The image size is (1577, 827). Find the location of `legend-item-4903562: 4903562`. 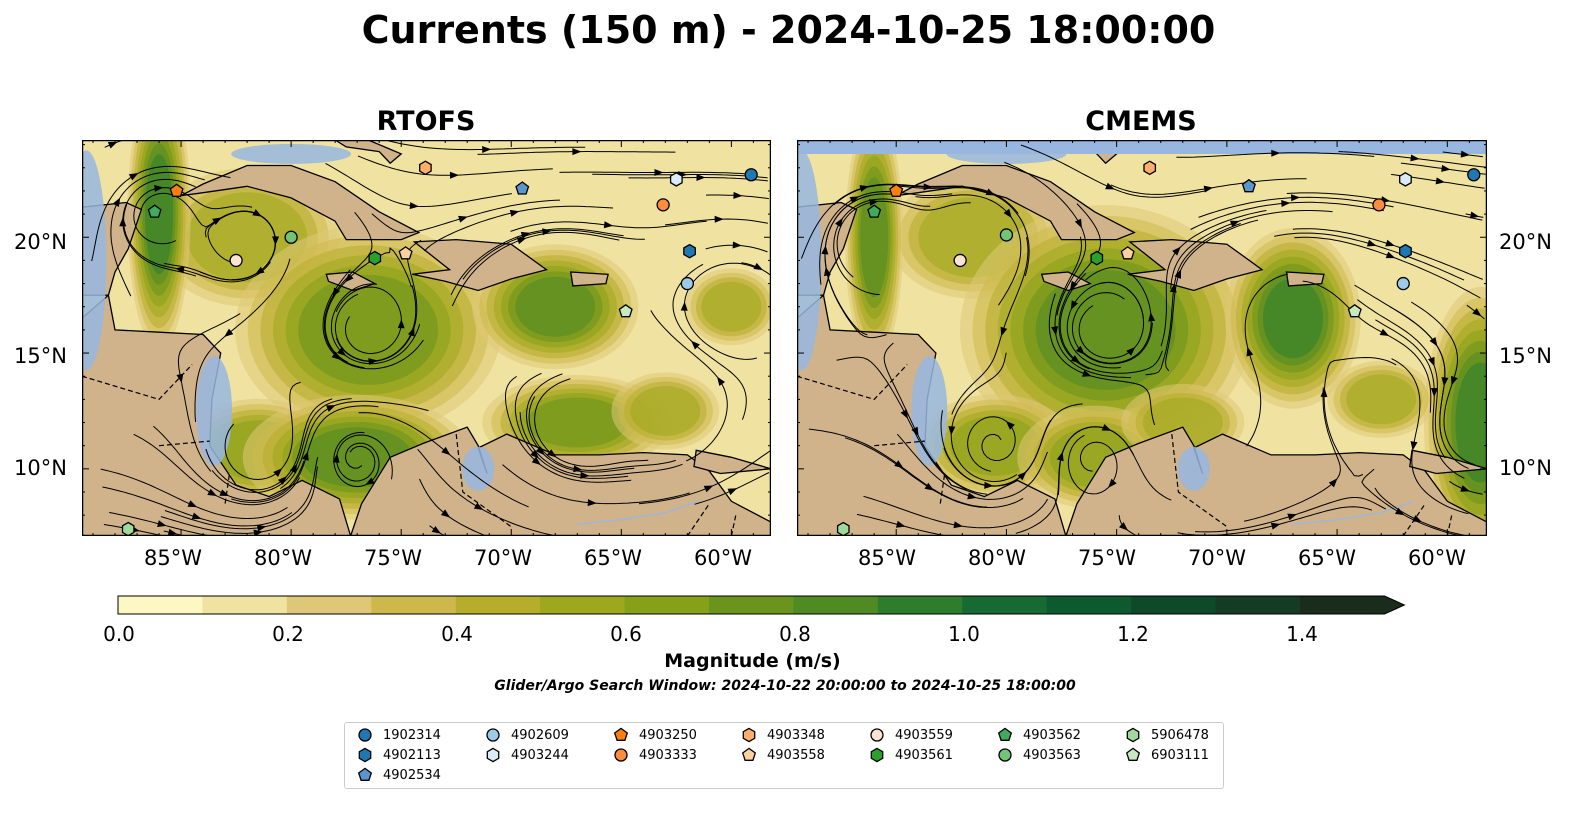

legend-item-4903562: 4903562 is located at coordinates (1039, 735).